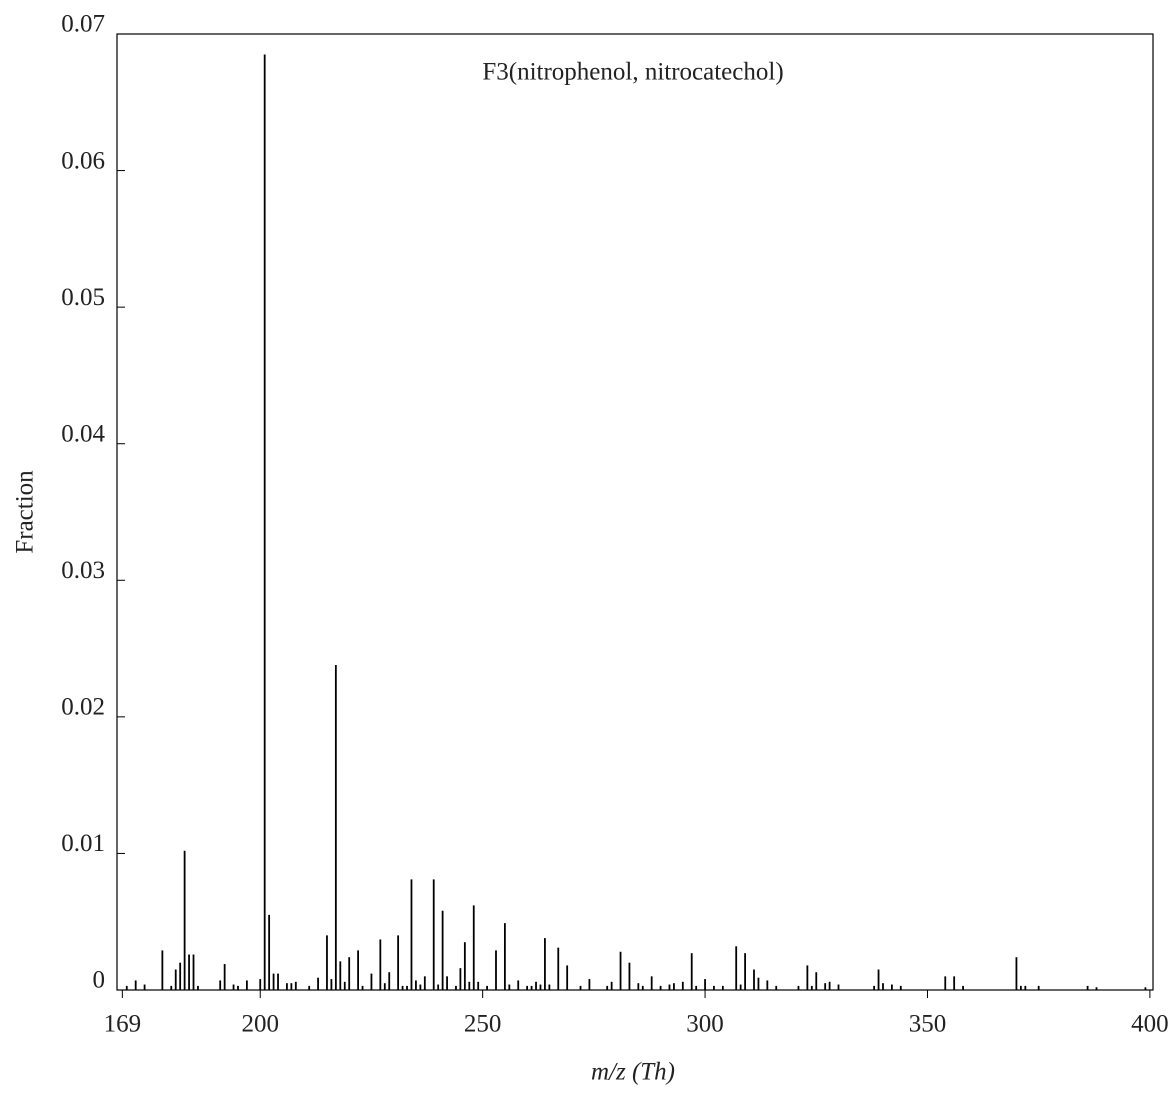 The width and height of the screenshot is (1174, 1094). What do you see at coordinates (705, 1024) in the screenshot?
I see `x-tick-label: 300` at bounding box center [705, 1024].